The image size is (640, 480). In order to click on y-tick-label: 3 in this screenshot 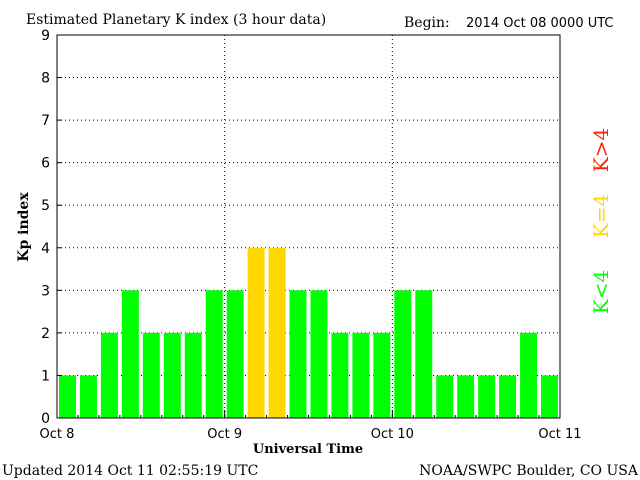, I will do `click(45, 291)`.